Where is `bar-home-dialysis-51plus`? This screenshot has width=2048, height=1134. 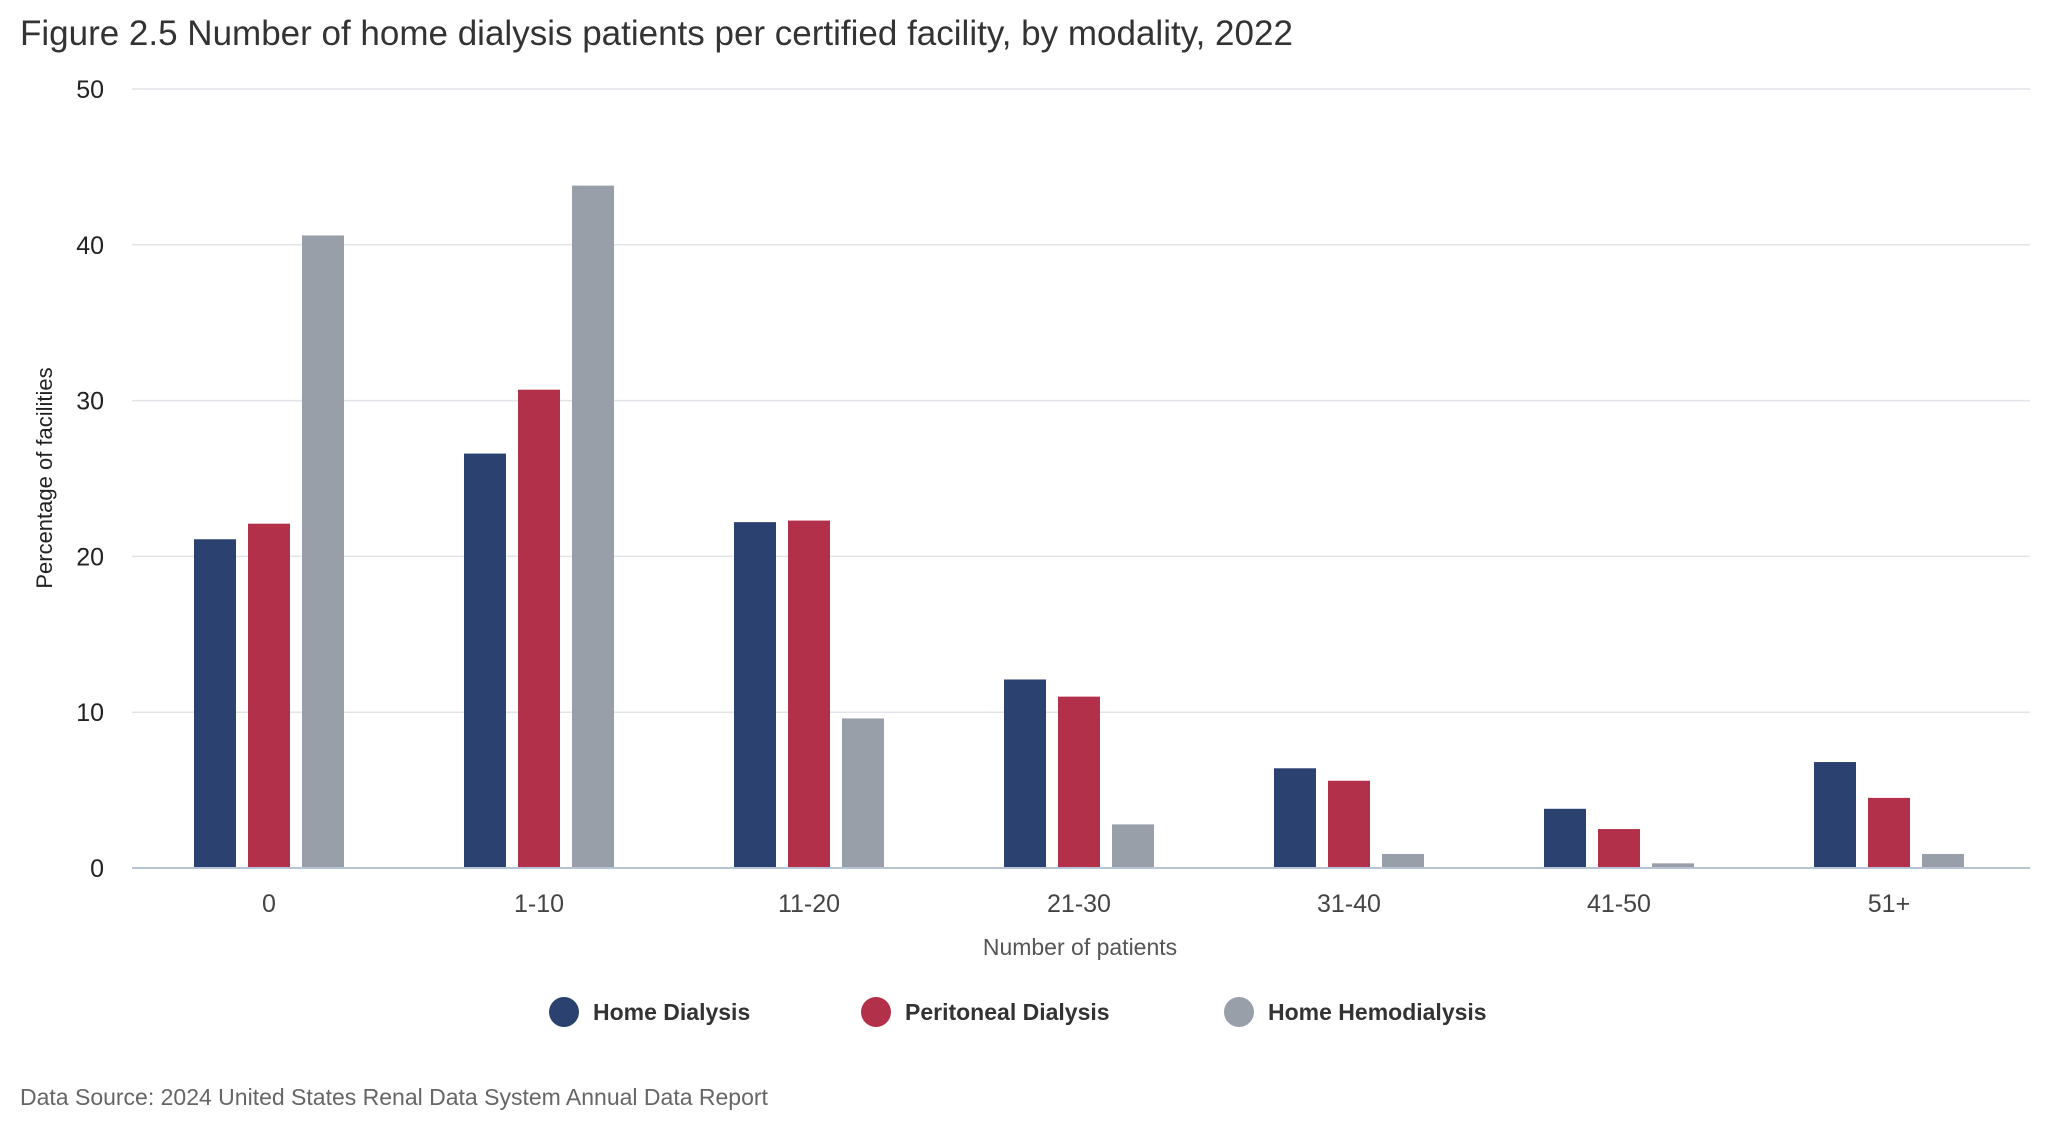
bar-home-dialysis-51plus is located at coordinates (1835, 815).